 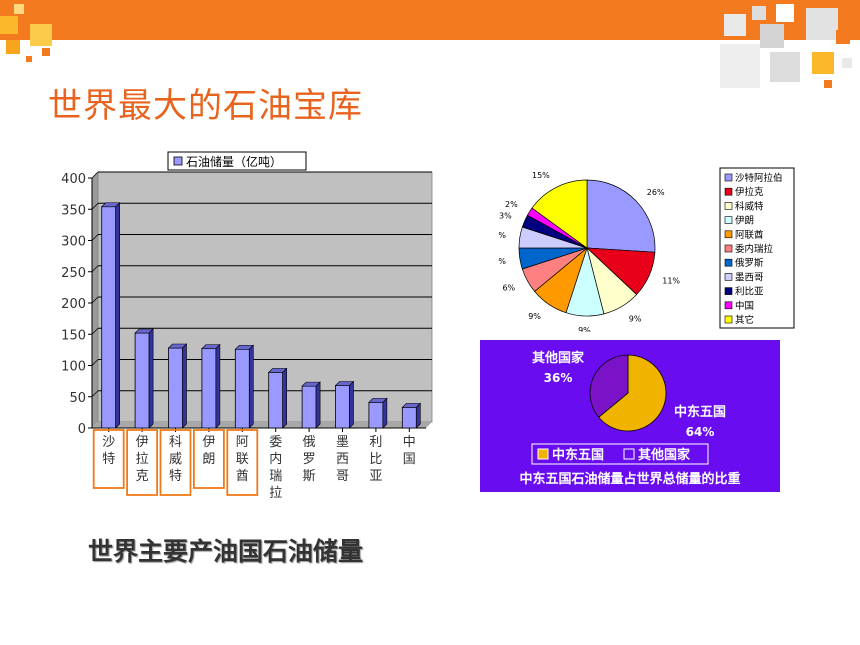 I want to click on x-tick-label-委内瑞拉: 瑞, so click(x=275, y=476).